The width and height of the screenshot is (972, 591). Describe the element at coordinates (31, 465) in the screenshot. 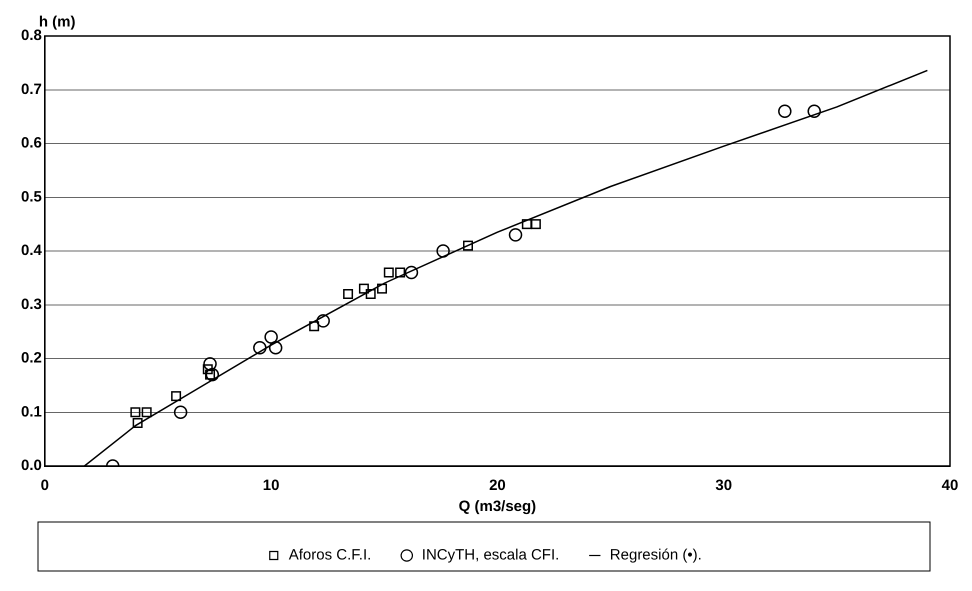

I see `y-tick-label: 0.0` at that location.